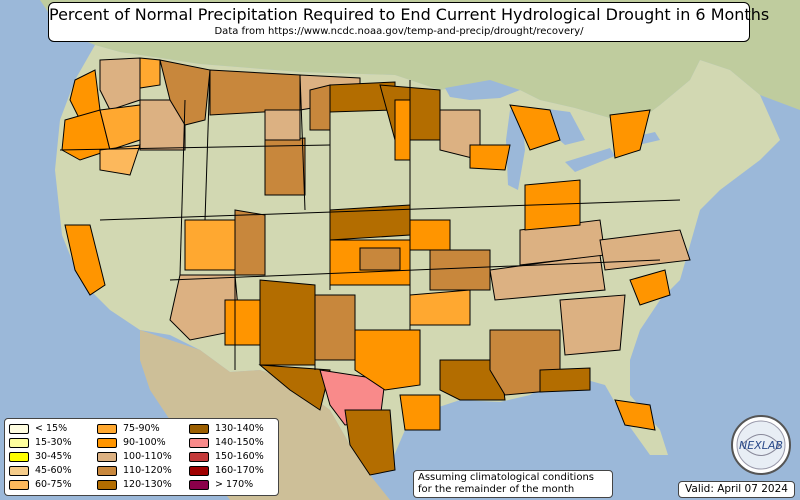 The width and height of the screenshot is (800, 500). What do you see at coordinates (496, 489) in the screenshot?
I see `note-line-2: for the remainder of the month` at bounding box center [496, 489].